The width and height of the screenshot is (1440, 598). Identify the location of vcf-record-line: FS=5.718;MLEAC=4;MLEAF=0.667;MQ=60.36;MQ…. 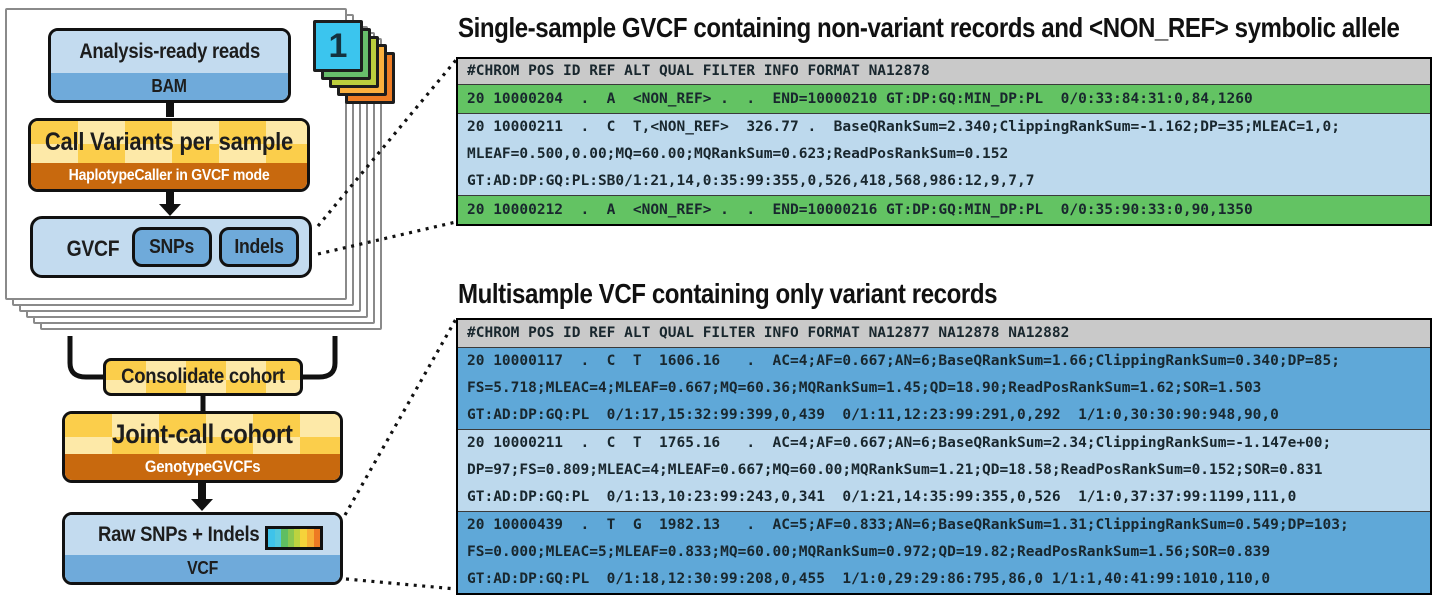
(864, 388).